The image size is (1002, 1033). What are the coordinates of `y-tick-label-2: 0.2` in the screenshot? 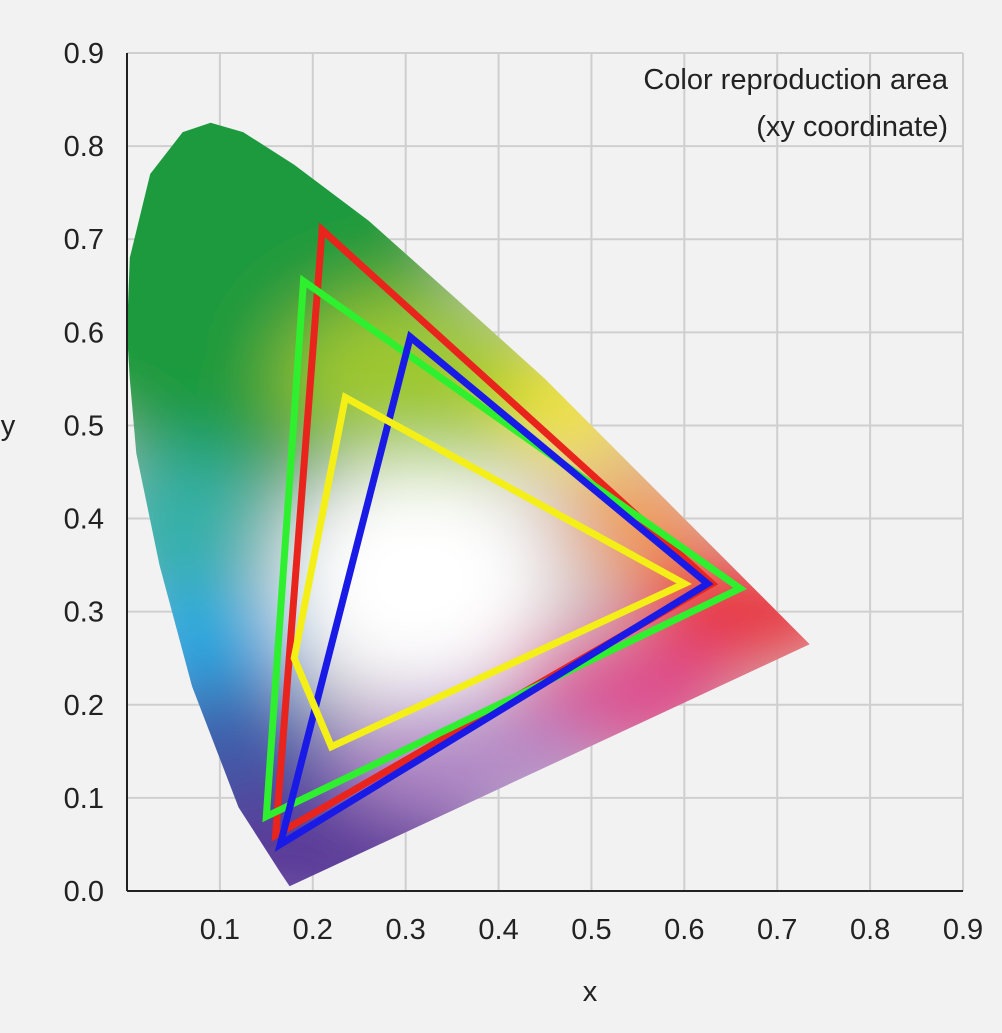 It's located at (84, 706).